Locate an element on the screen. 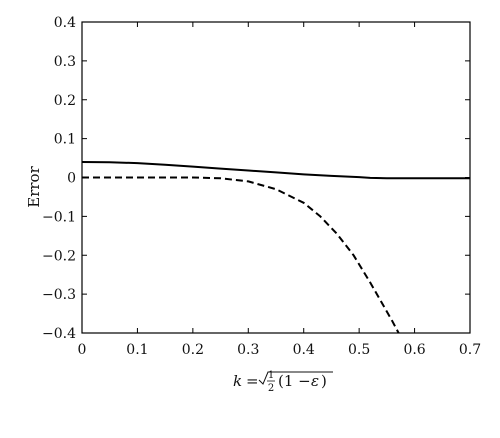  x-label-open: (1 − is located at coordinates (294, 381).